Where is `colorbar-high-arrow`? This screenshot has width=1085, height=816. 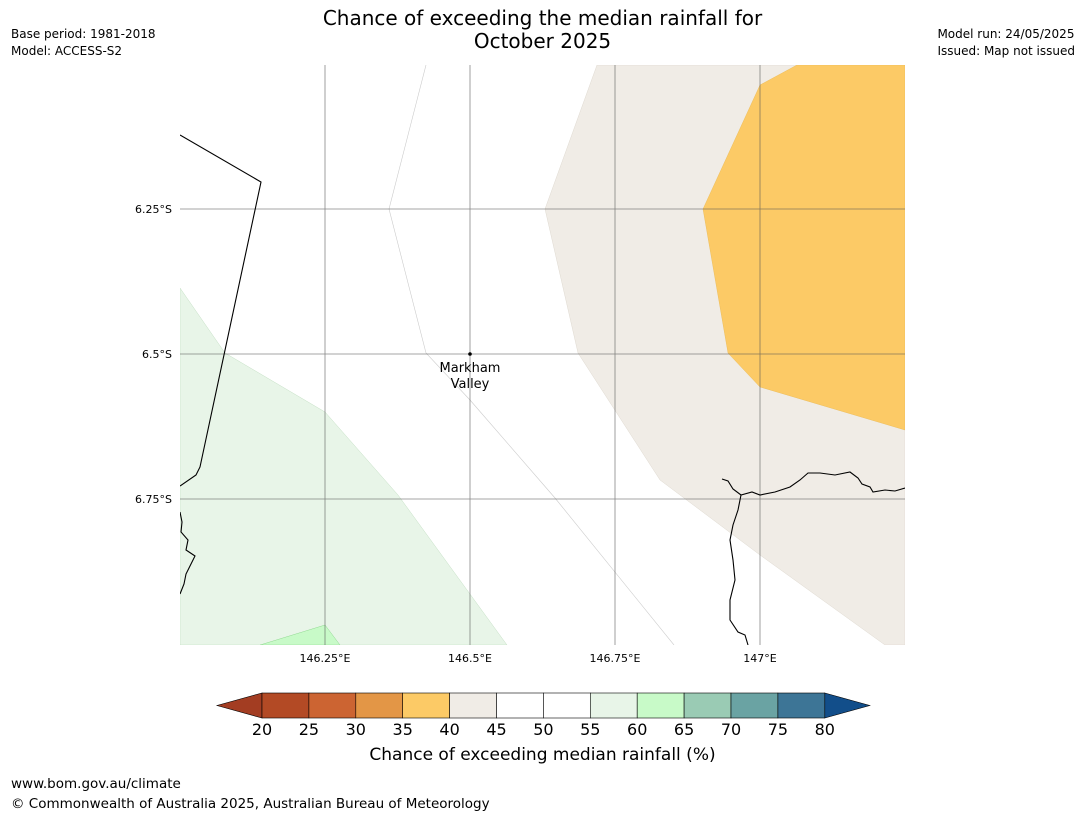 colorbar-high-arrow is located at coordinates (847, 705).